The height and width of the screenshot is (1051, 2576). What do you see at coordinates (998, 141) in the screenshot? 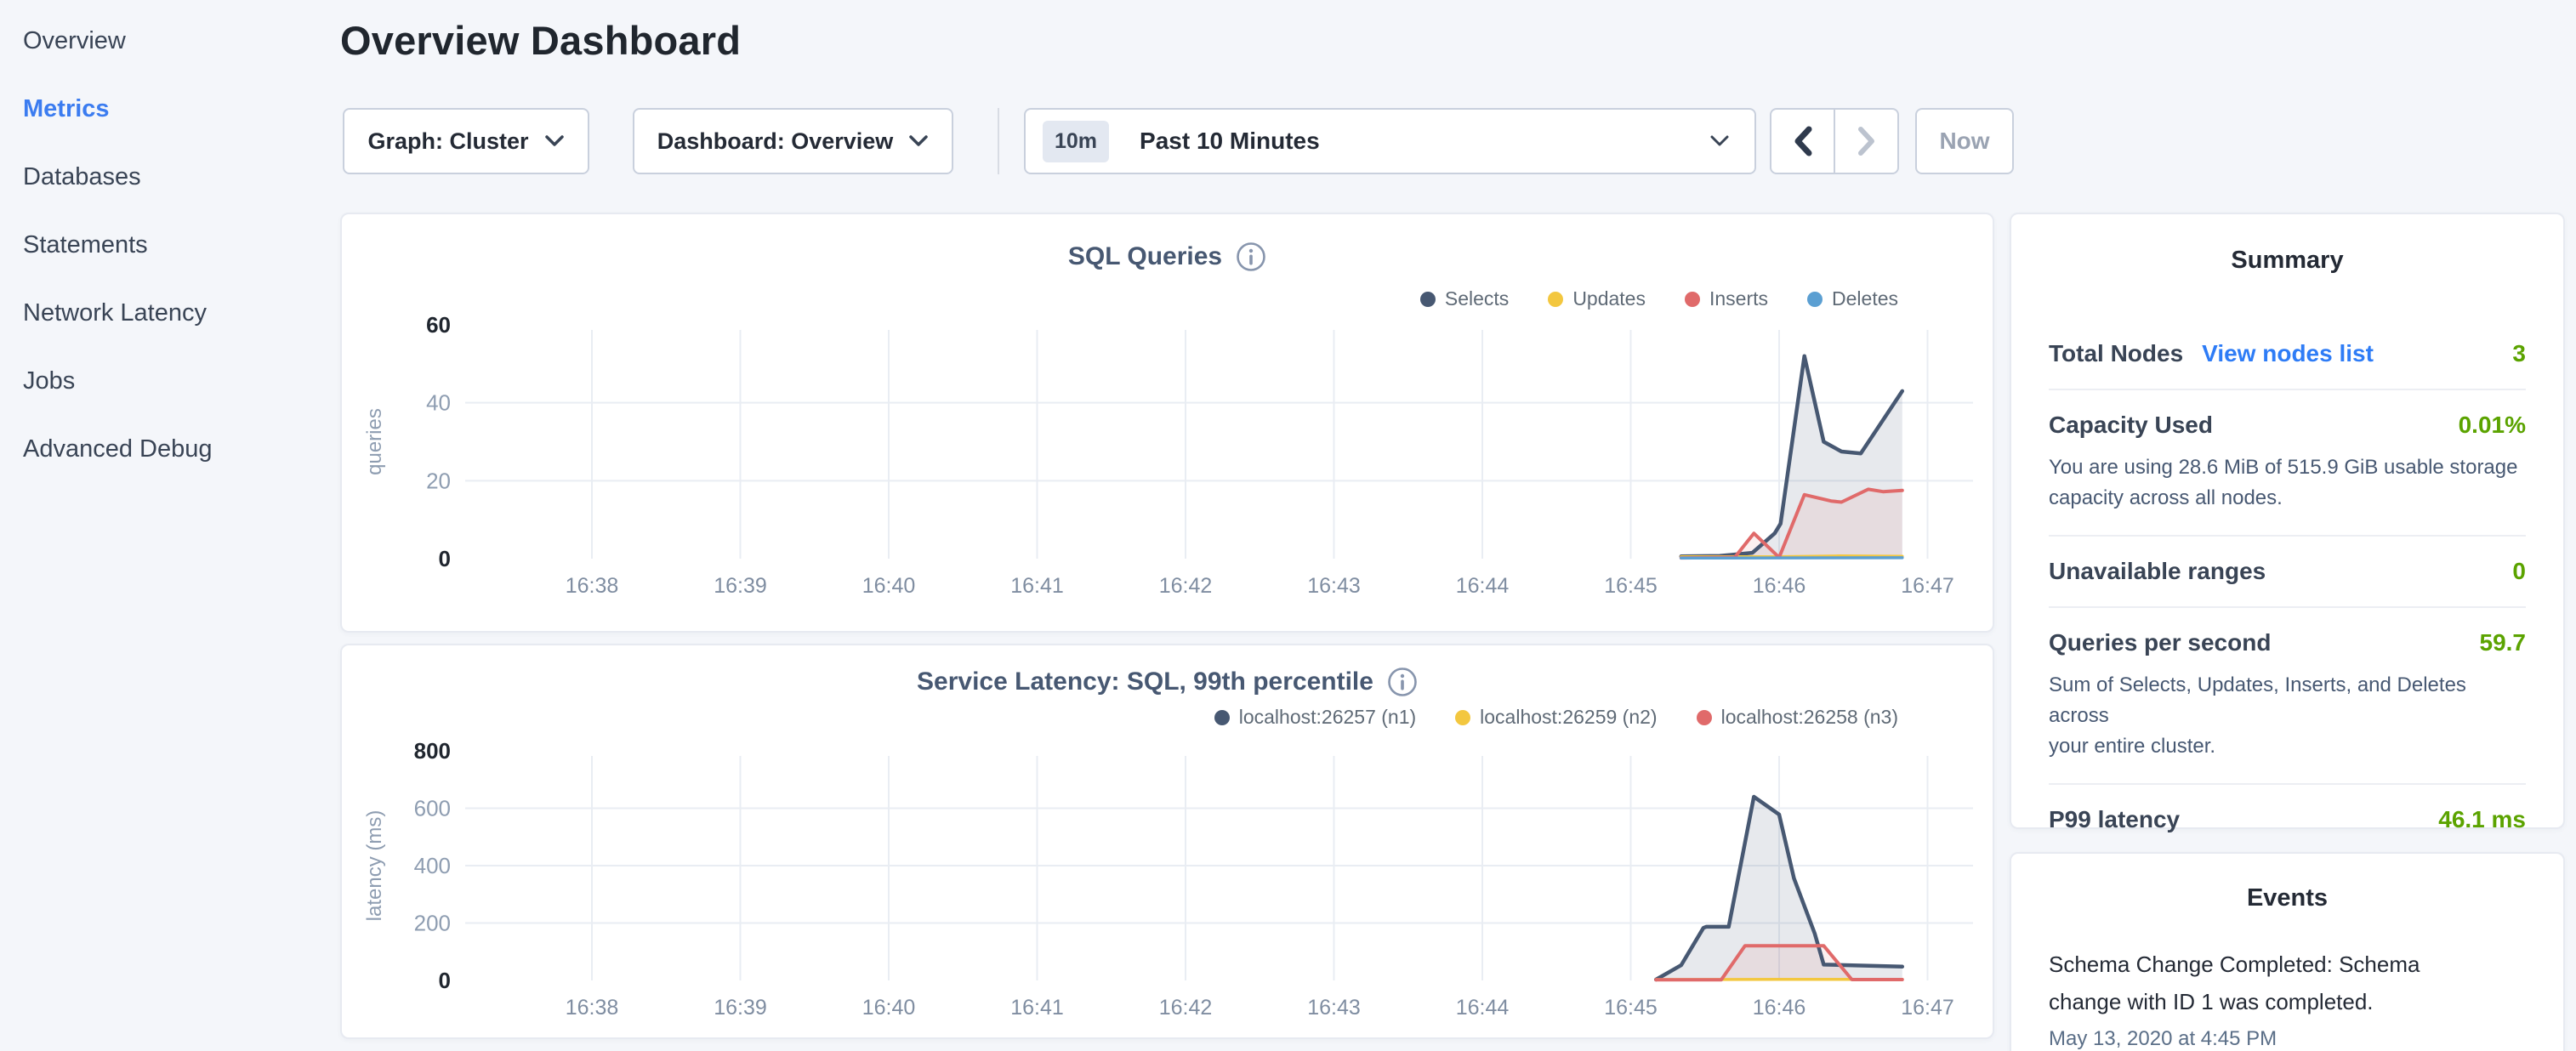
I see `controls-divider` at bounding box center [998, 141].